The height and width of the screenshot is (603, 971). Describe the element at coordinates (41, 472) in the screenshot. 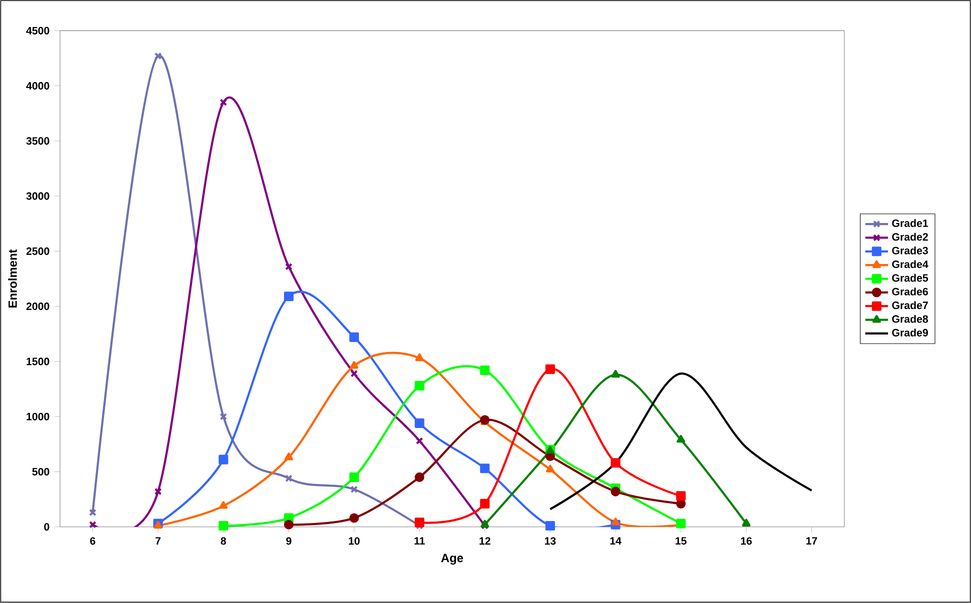

I see `y-tick-label: 500` at that location.